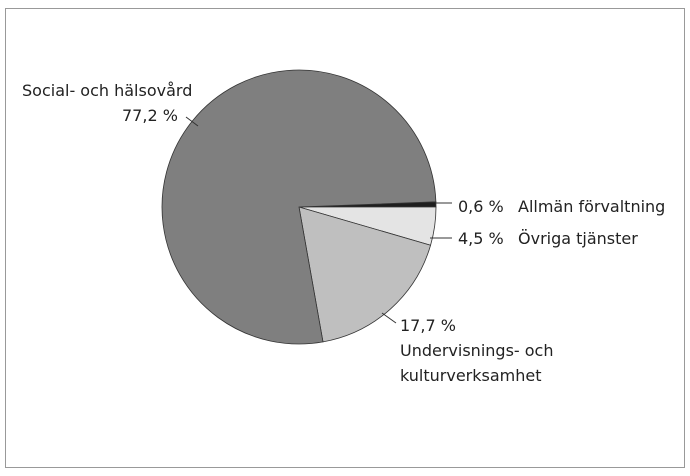 This screenshot has height=476, width=690. I want to click on category-label: Allmän förvaltning, so click(592, 206).